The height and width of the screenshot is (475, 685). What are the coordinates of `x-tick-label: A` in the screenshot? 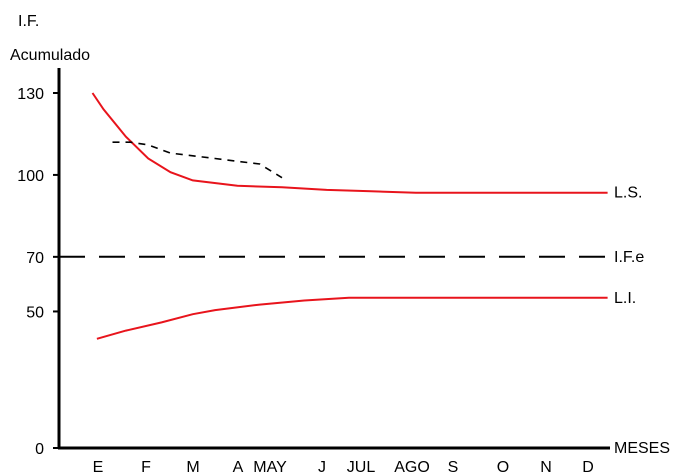 It's located at (238, 467).